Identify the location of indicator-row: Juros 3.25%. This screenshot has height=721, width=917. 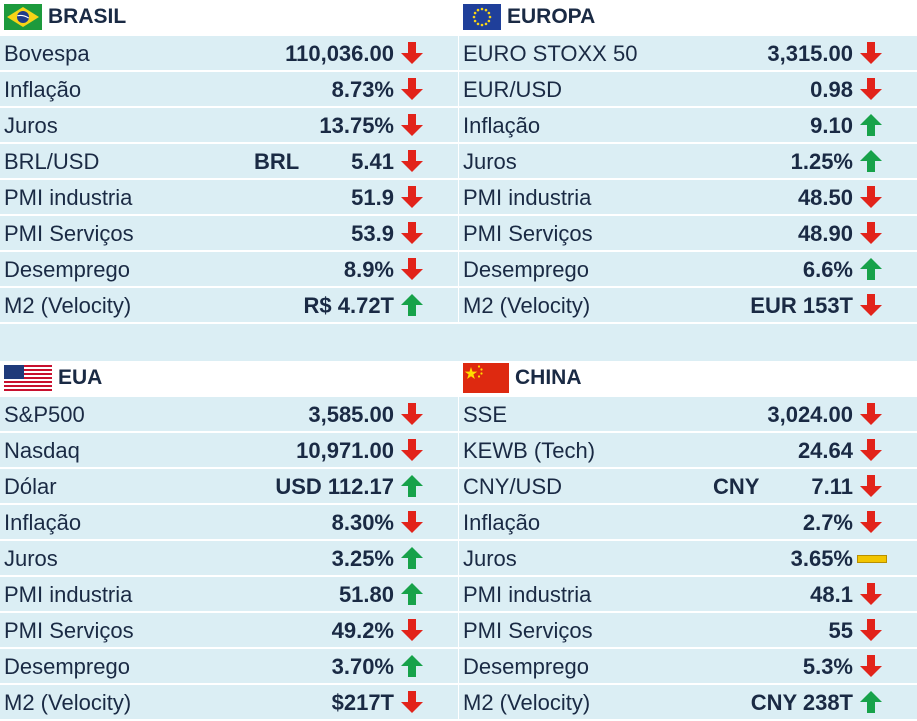
(229, 558).